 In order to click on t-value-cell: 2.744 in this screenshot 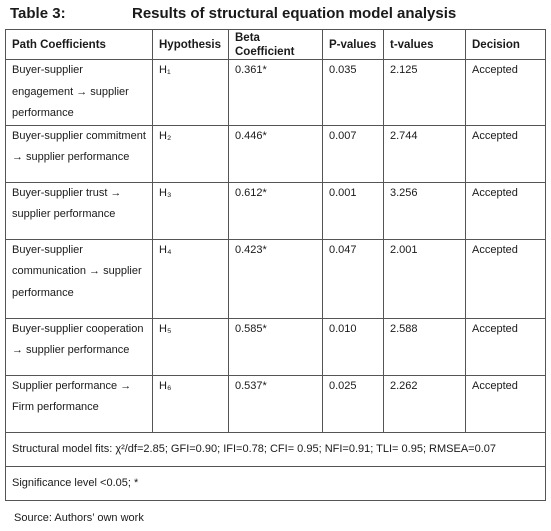, I will do `click(424, 153)`.